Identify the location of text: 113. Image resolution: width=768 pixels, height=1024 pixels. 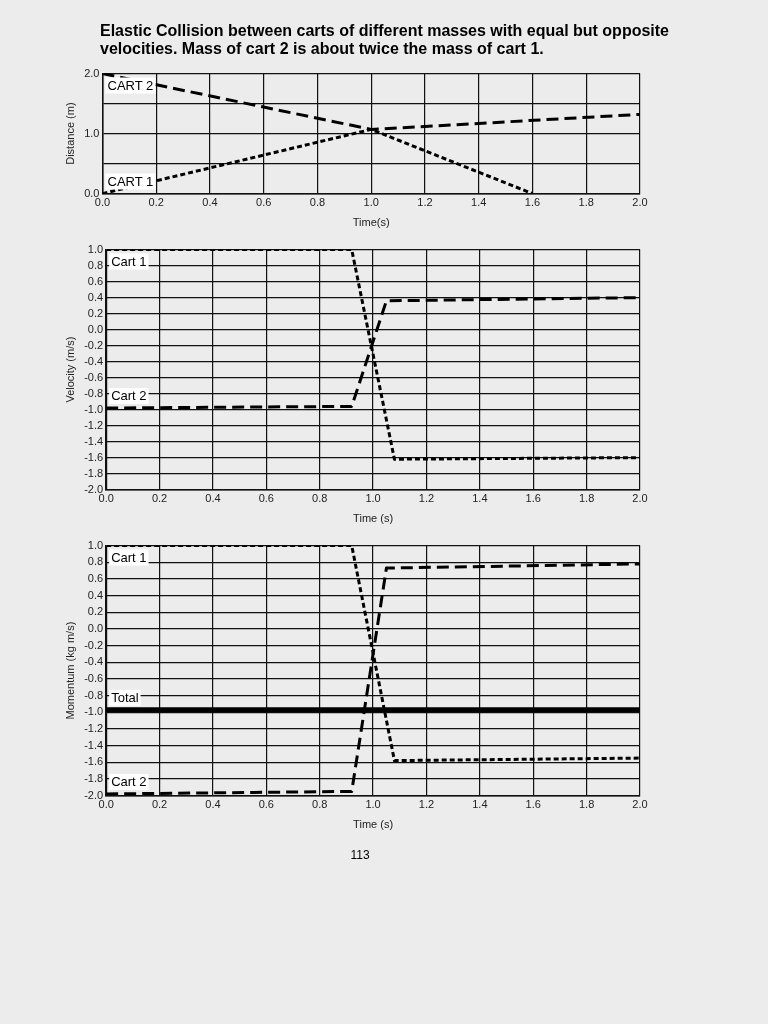
(360, 855).